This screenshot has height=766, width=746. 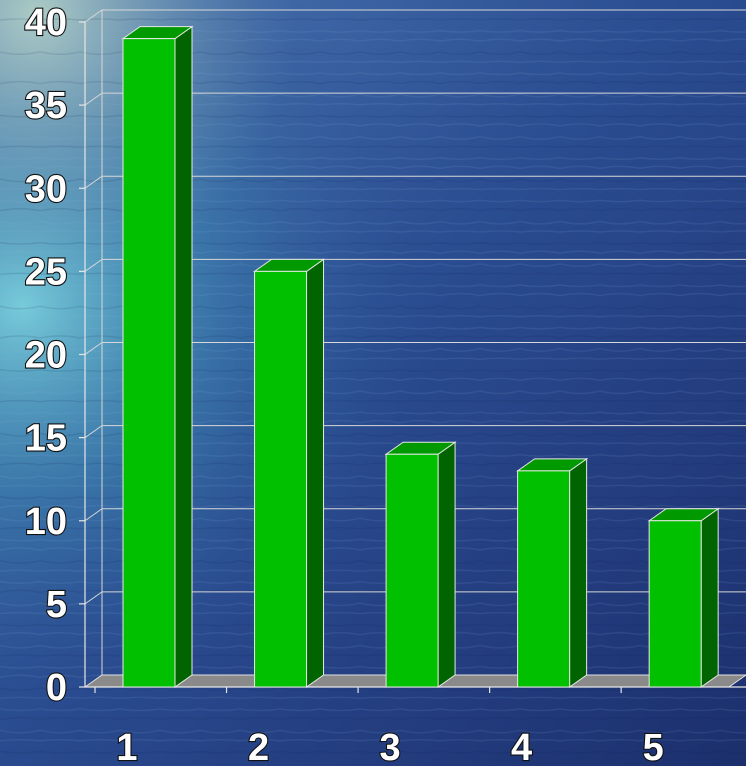 What do you see at coordinates (521, 746) in the screenshot?
I see `x-tick-label: 4` at bounding box center [521, 746].